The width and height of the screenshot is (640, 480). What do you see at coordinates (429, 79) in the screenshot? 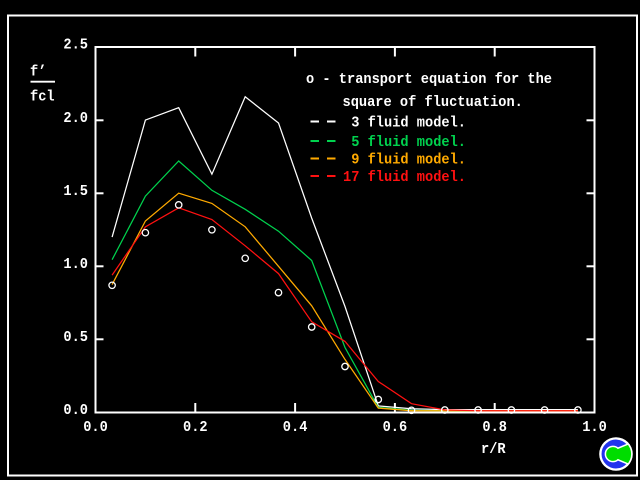
I see `svg-text: o - transport equation for the` at bounding box center [429, 79].